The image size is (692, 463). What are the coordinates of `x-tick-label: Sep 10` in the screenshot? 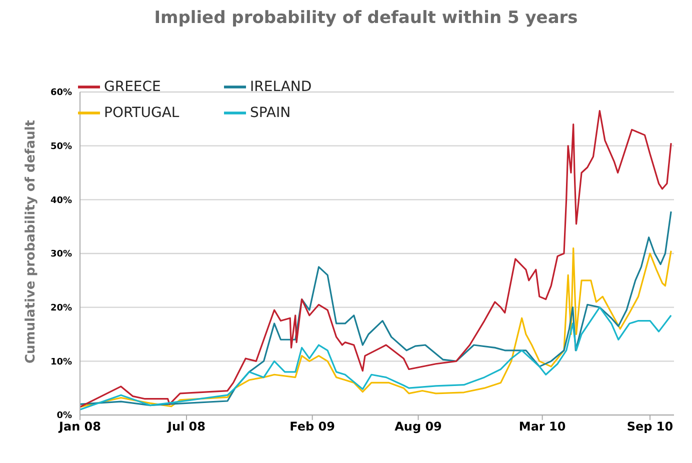 It's located at (650, 427).